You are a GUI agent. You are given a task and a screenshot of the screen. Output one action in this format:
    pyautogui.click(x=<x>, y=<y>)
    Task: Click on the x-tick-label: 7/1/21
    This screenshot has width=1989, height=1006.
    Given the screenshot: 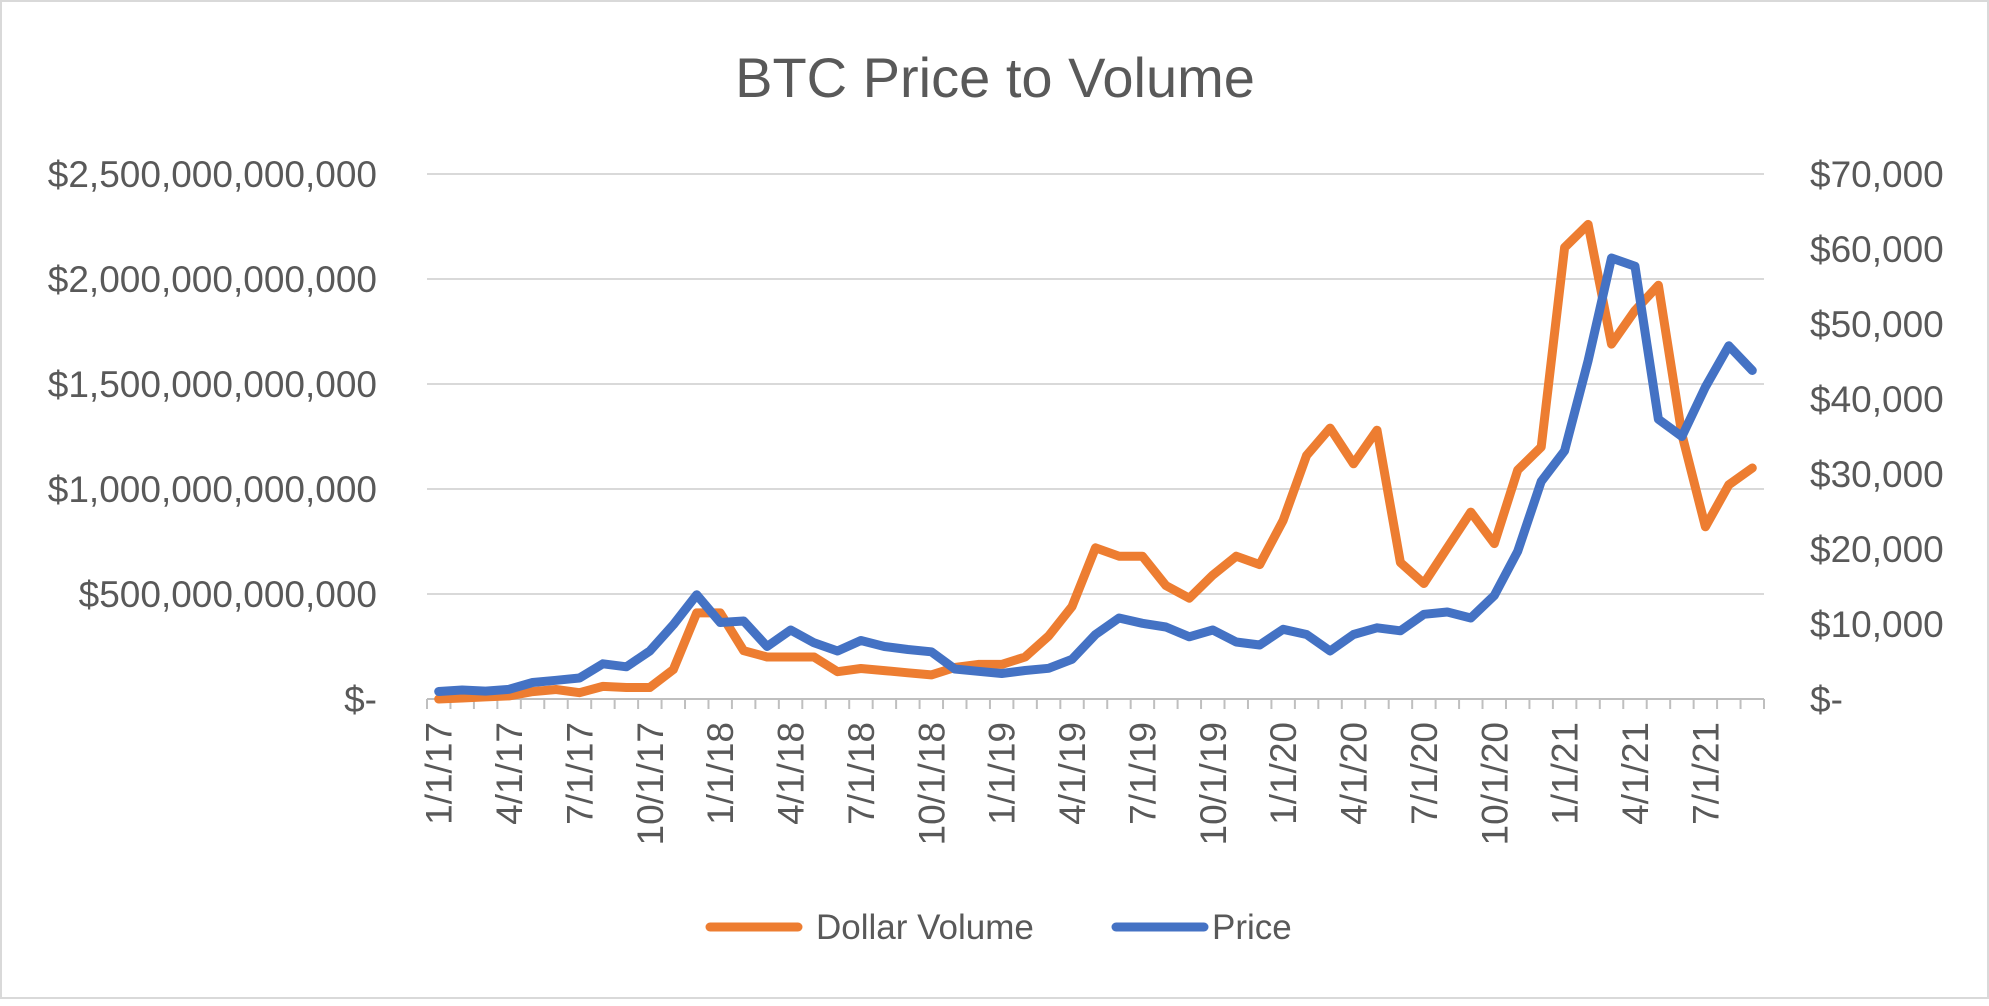 What is the action you would take?
    pyautogui.click(x=1705, y=773)
    